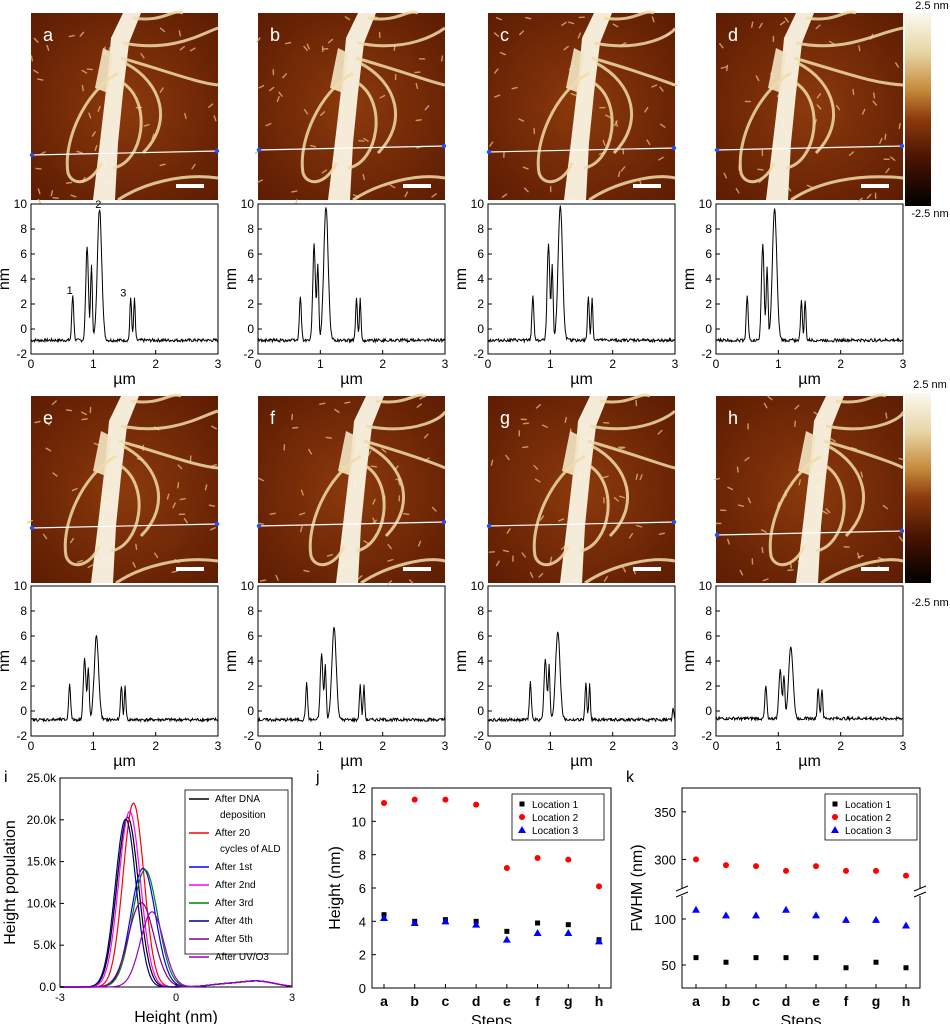 This screenshot has width=950, height=1024. What do you see at coordinates (801, 1018) in the screenshot?
I see `x-axis-label: Steps` at bounding box center [801, 1018].